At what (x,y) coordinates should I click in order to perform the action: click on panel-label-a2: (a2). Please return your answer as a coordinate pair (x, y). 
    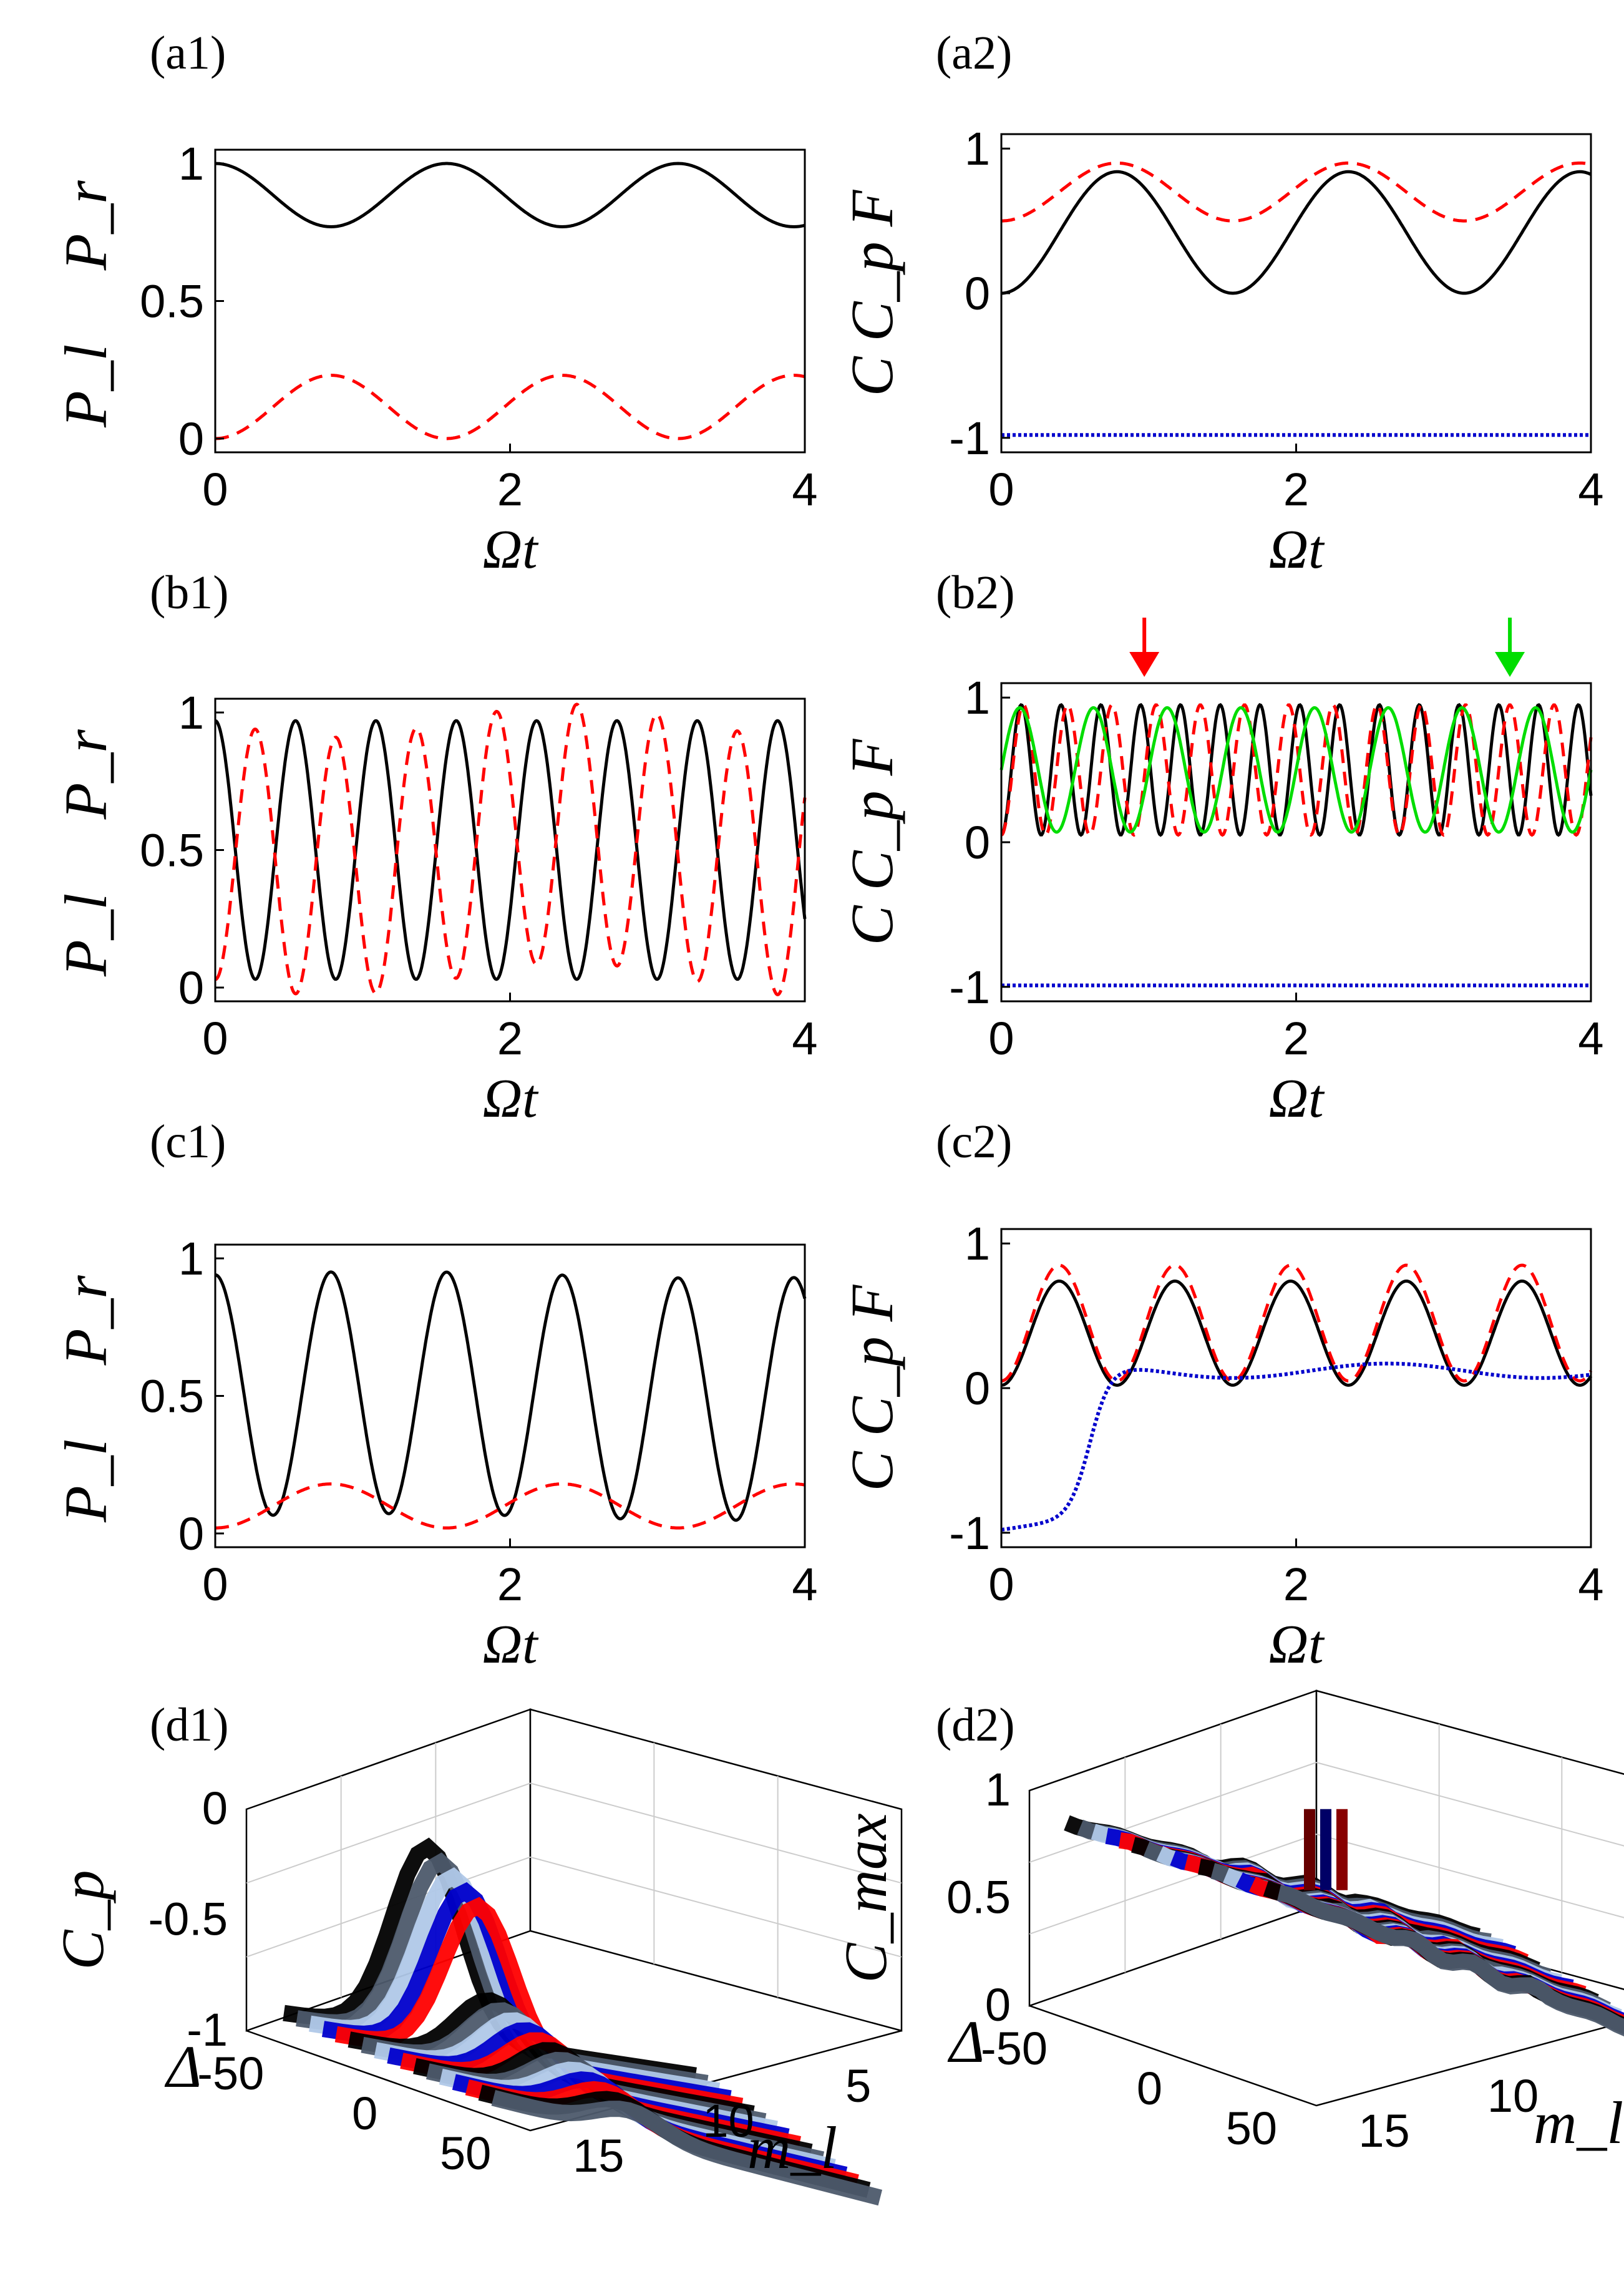
    Looking at the image, I should click on (974, 53).